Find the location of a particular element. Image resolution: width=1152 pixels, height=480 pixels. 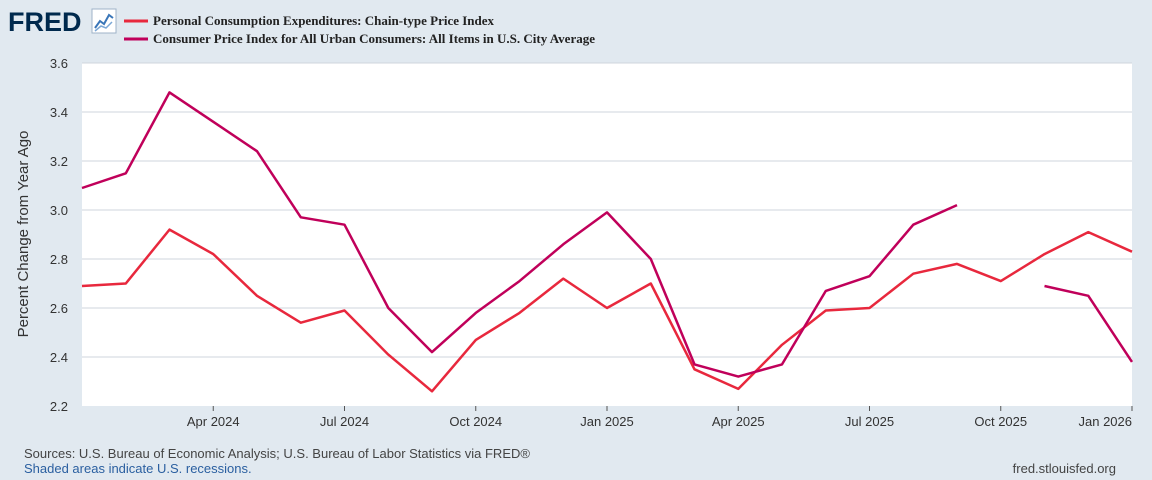

y-tick-label: 3.0 is located at coordinates (59, 210).